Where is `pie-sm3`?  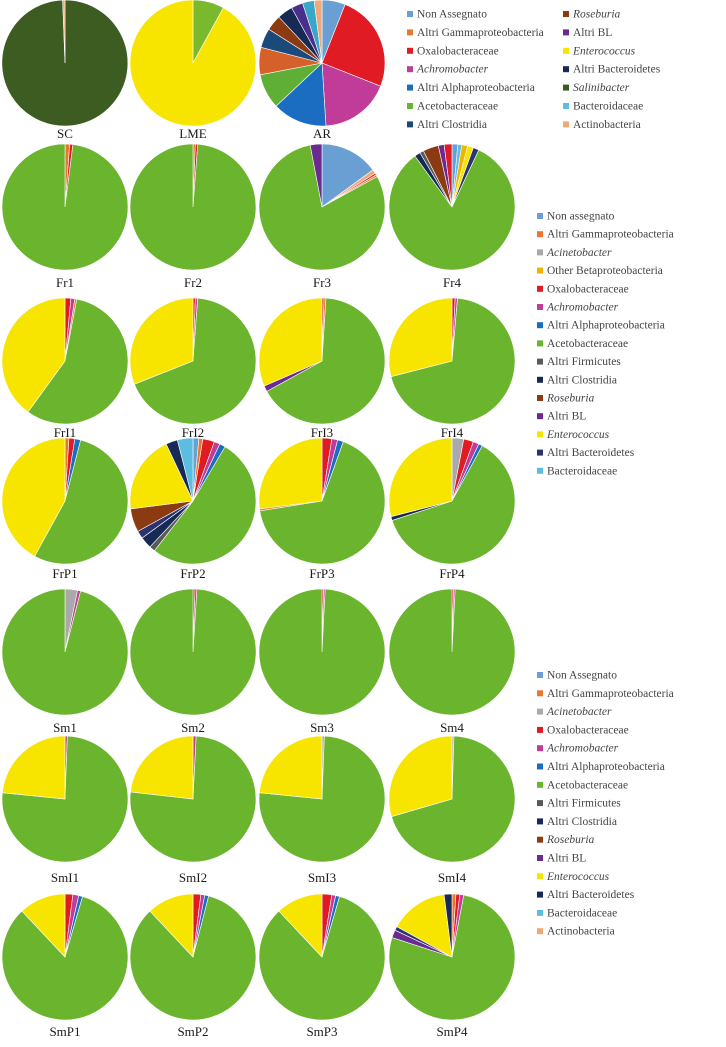 pie-sm3 is located at coordinates (322, 652).